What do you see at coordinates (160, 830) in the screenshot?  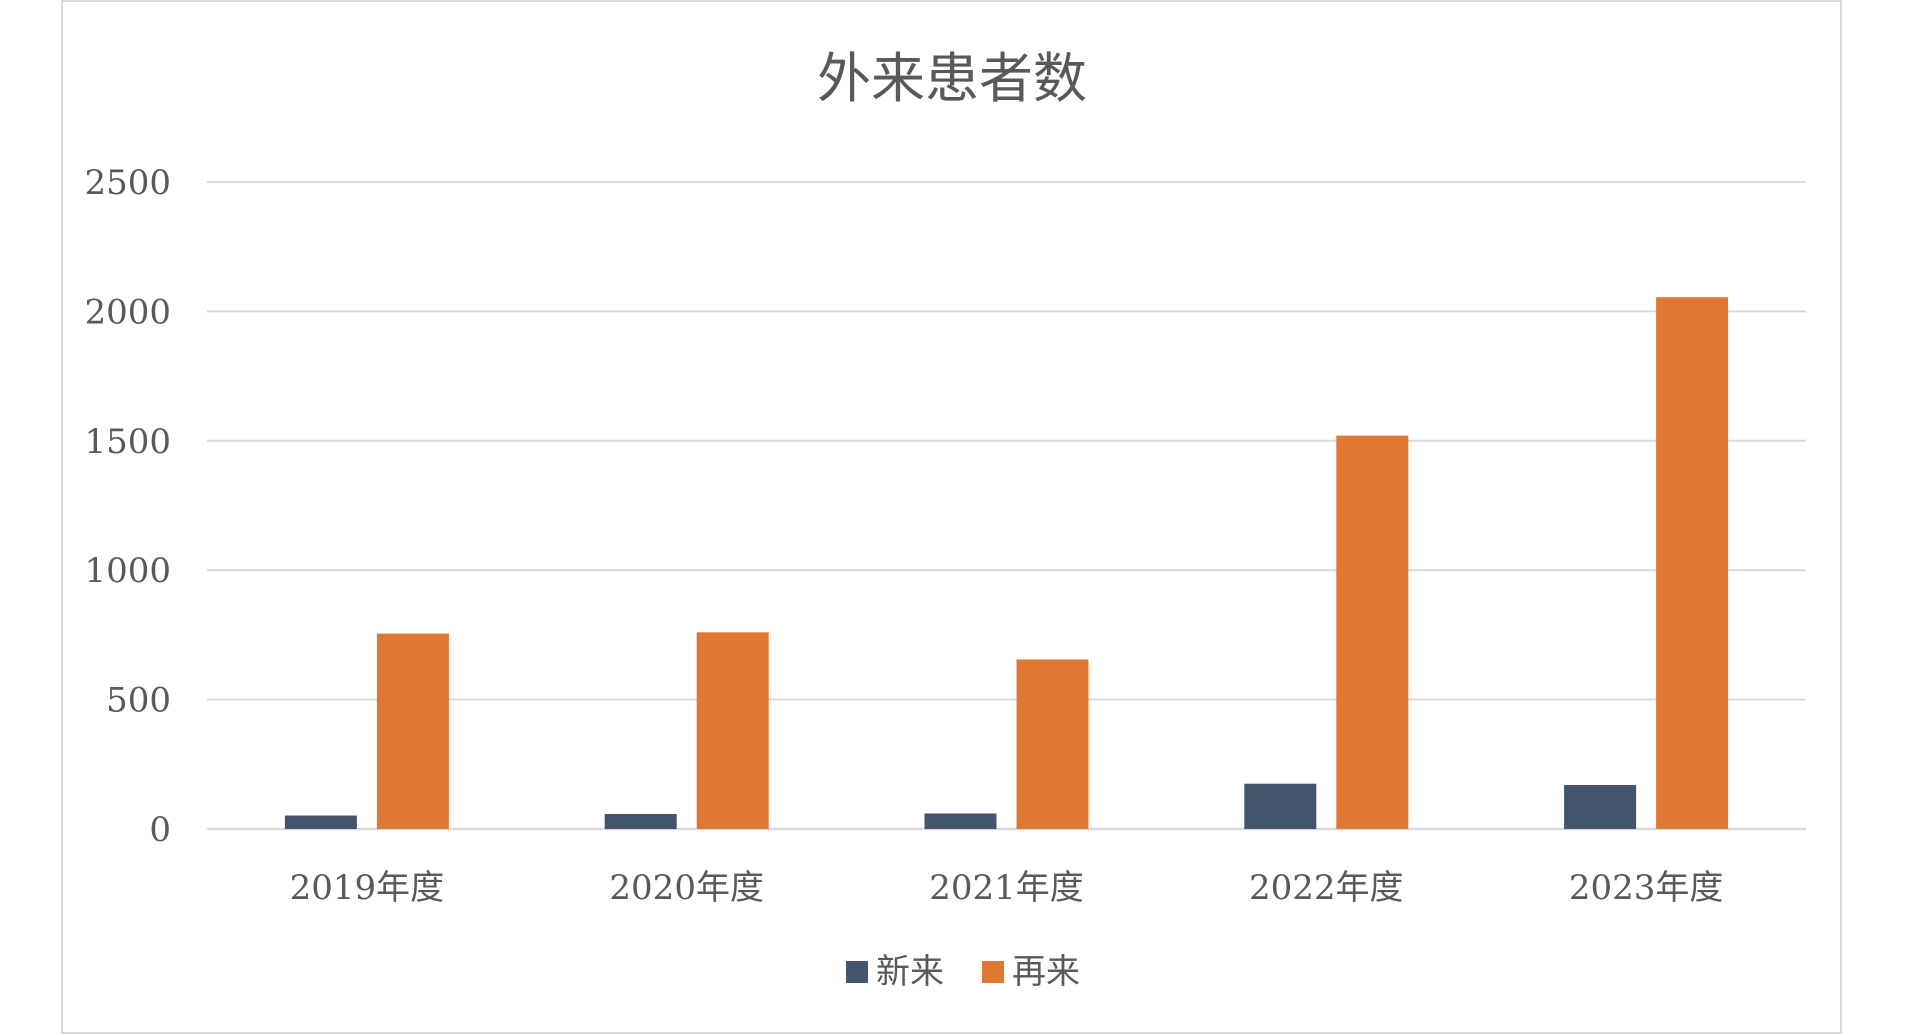 I see `y-tick-label: 0` at bounding box center [160, 830].